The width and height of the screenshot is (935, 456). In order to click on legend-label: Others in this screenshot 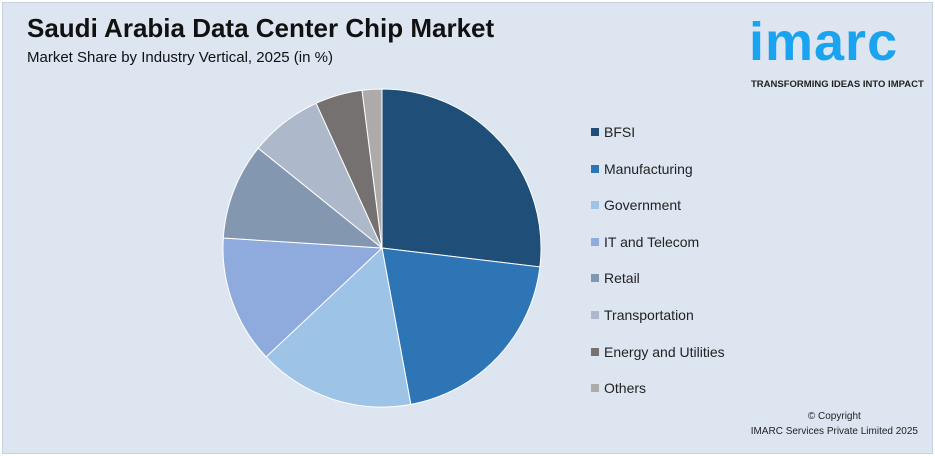, I will do `click(625, 388)`.